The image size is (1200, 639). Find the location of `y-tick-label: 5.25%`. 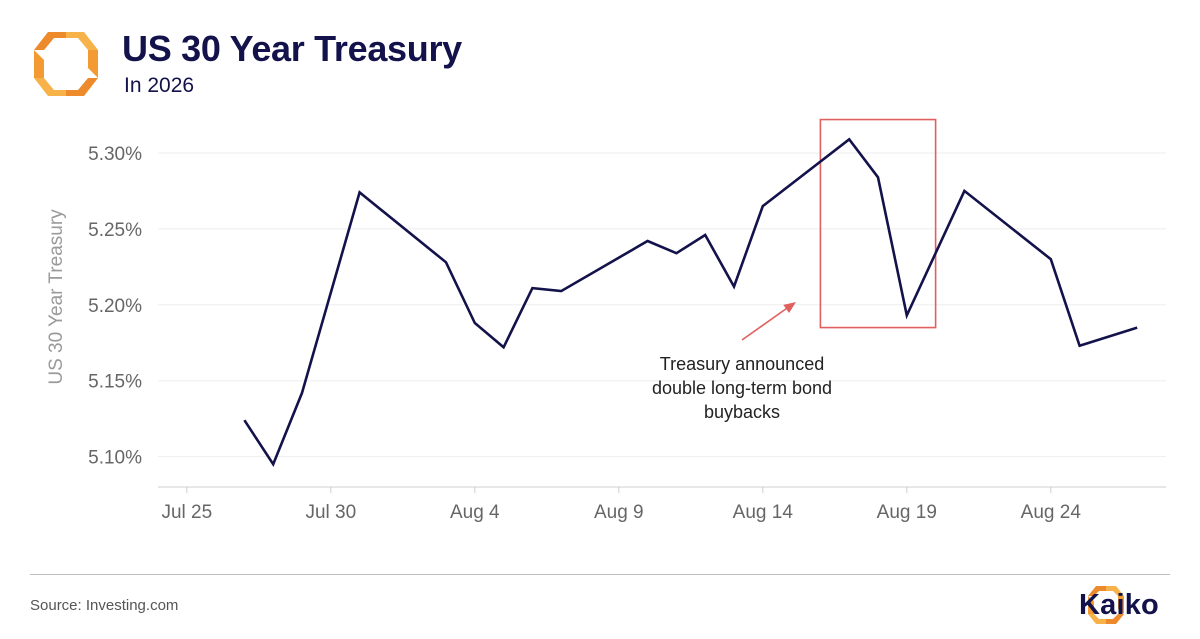

y-tick-label: 5.25% is located at coordinates (115, 230).